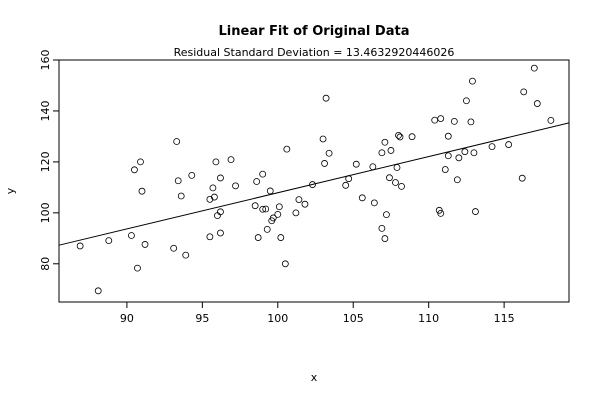  Describe the element at coordinates (314, 31) in the screenshot. I see `chart-title: Linear Fit of Original Data` at that location.